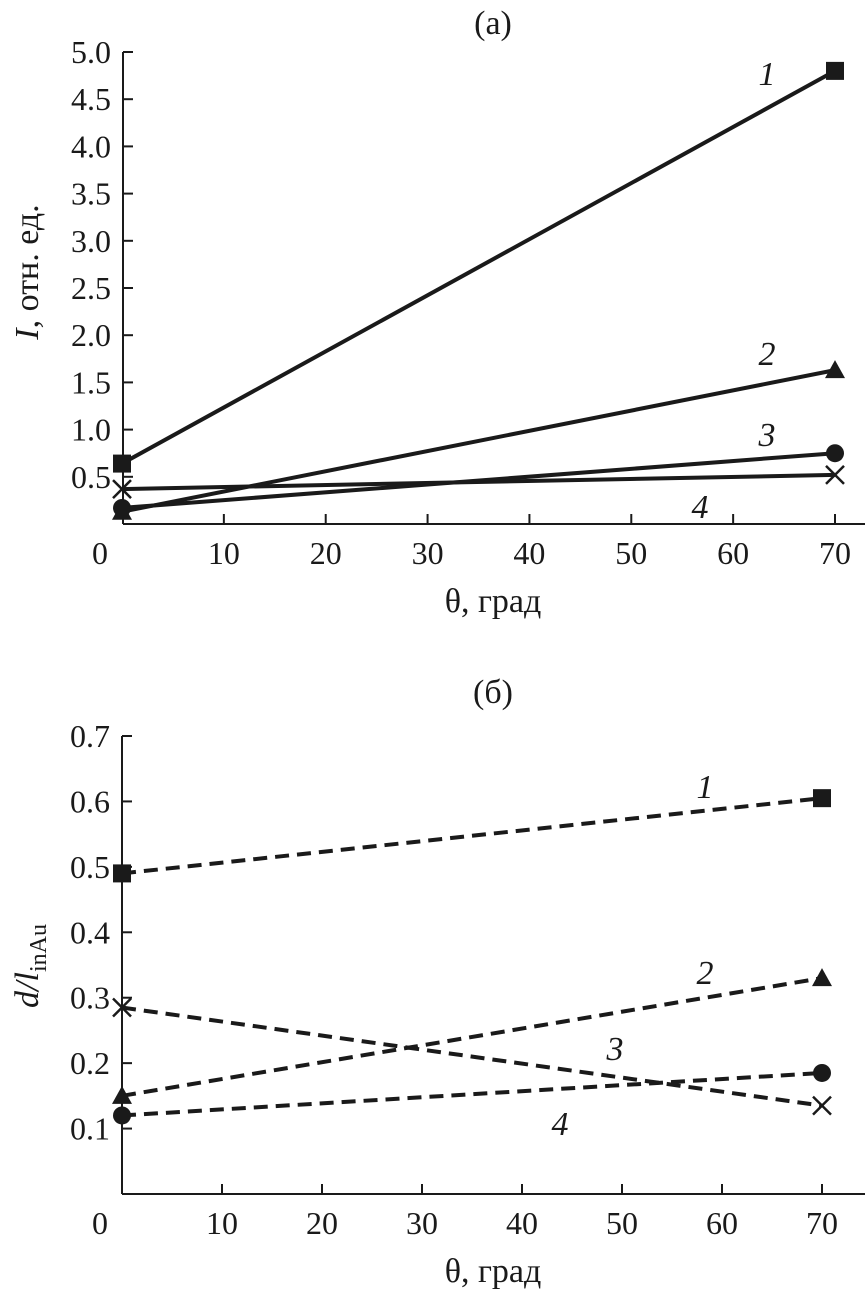  I want to click on y-tick-label: 1.0, so click(91, 430).